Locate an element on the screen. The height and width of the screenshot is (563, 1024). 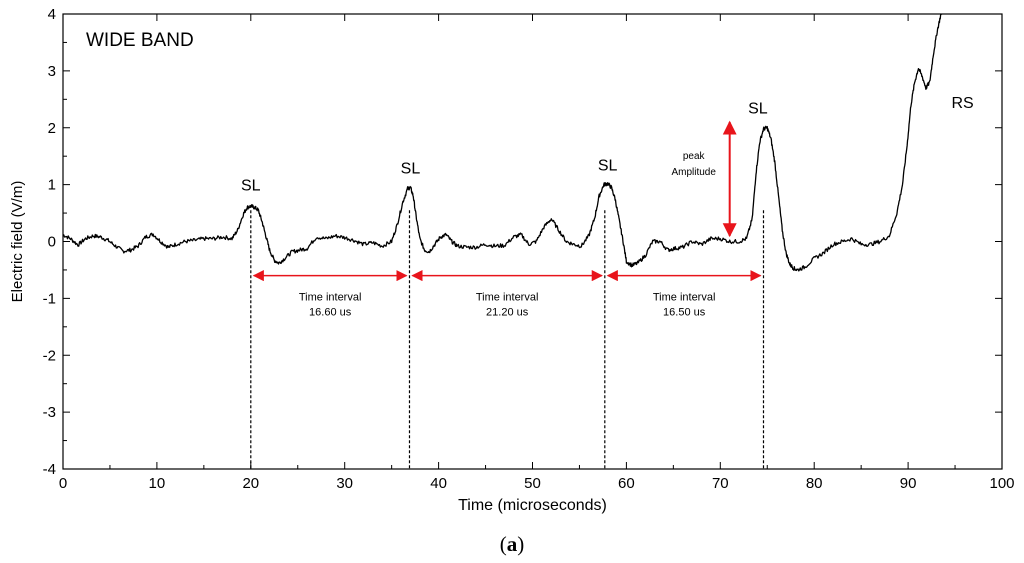
y-tick-label: -2 is located at coordinates (49, 355).